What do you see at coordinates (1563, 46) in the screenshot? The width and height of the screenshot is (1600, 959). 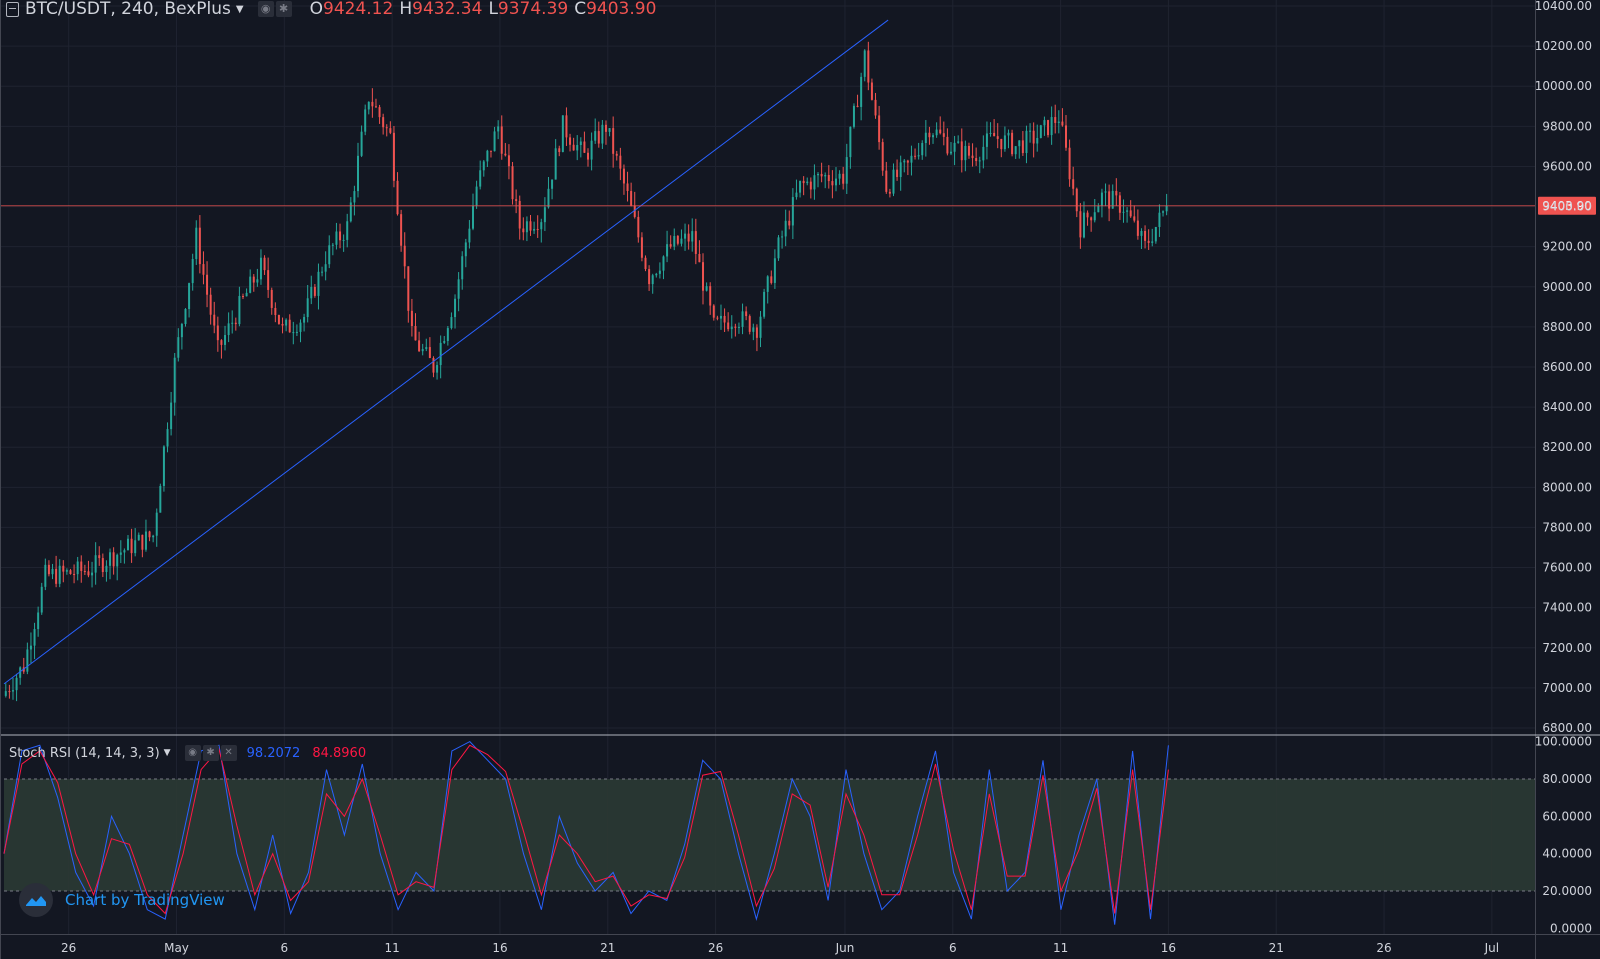 I see `price-axis-label: 10200.00` at bounding box center [1563, 46].